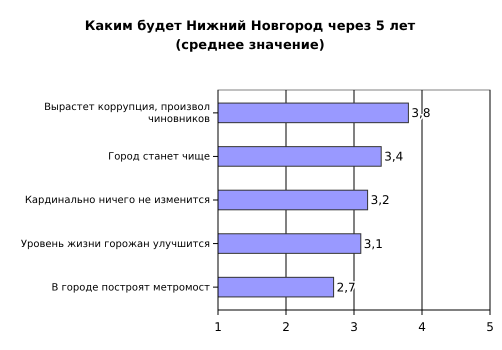 The height and width of the screenshot is (350, 502). What do you see at coordinates (127, 114) in the screenshot?
I see `y-tick-label: Вырастет коррупция, произвол чиновников` at bounding box center [127, 114].